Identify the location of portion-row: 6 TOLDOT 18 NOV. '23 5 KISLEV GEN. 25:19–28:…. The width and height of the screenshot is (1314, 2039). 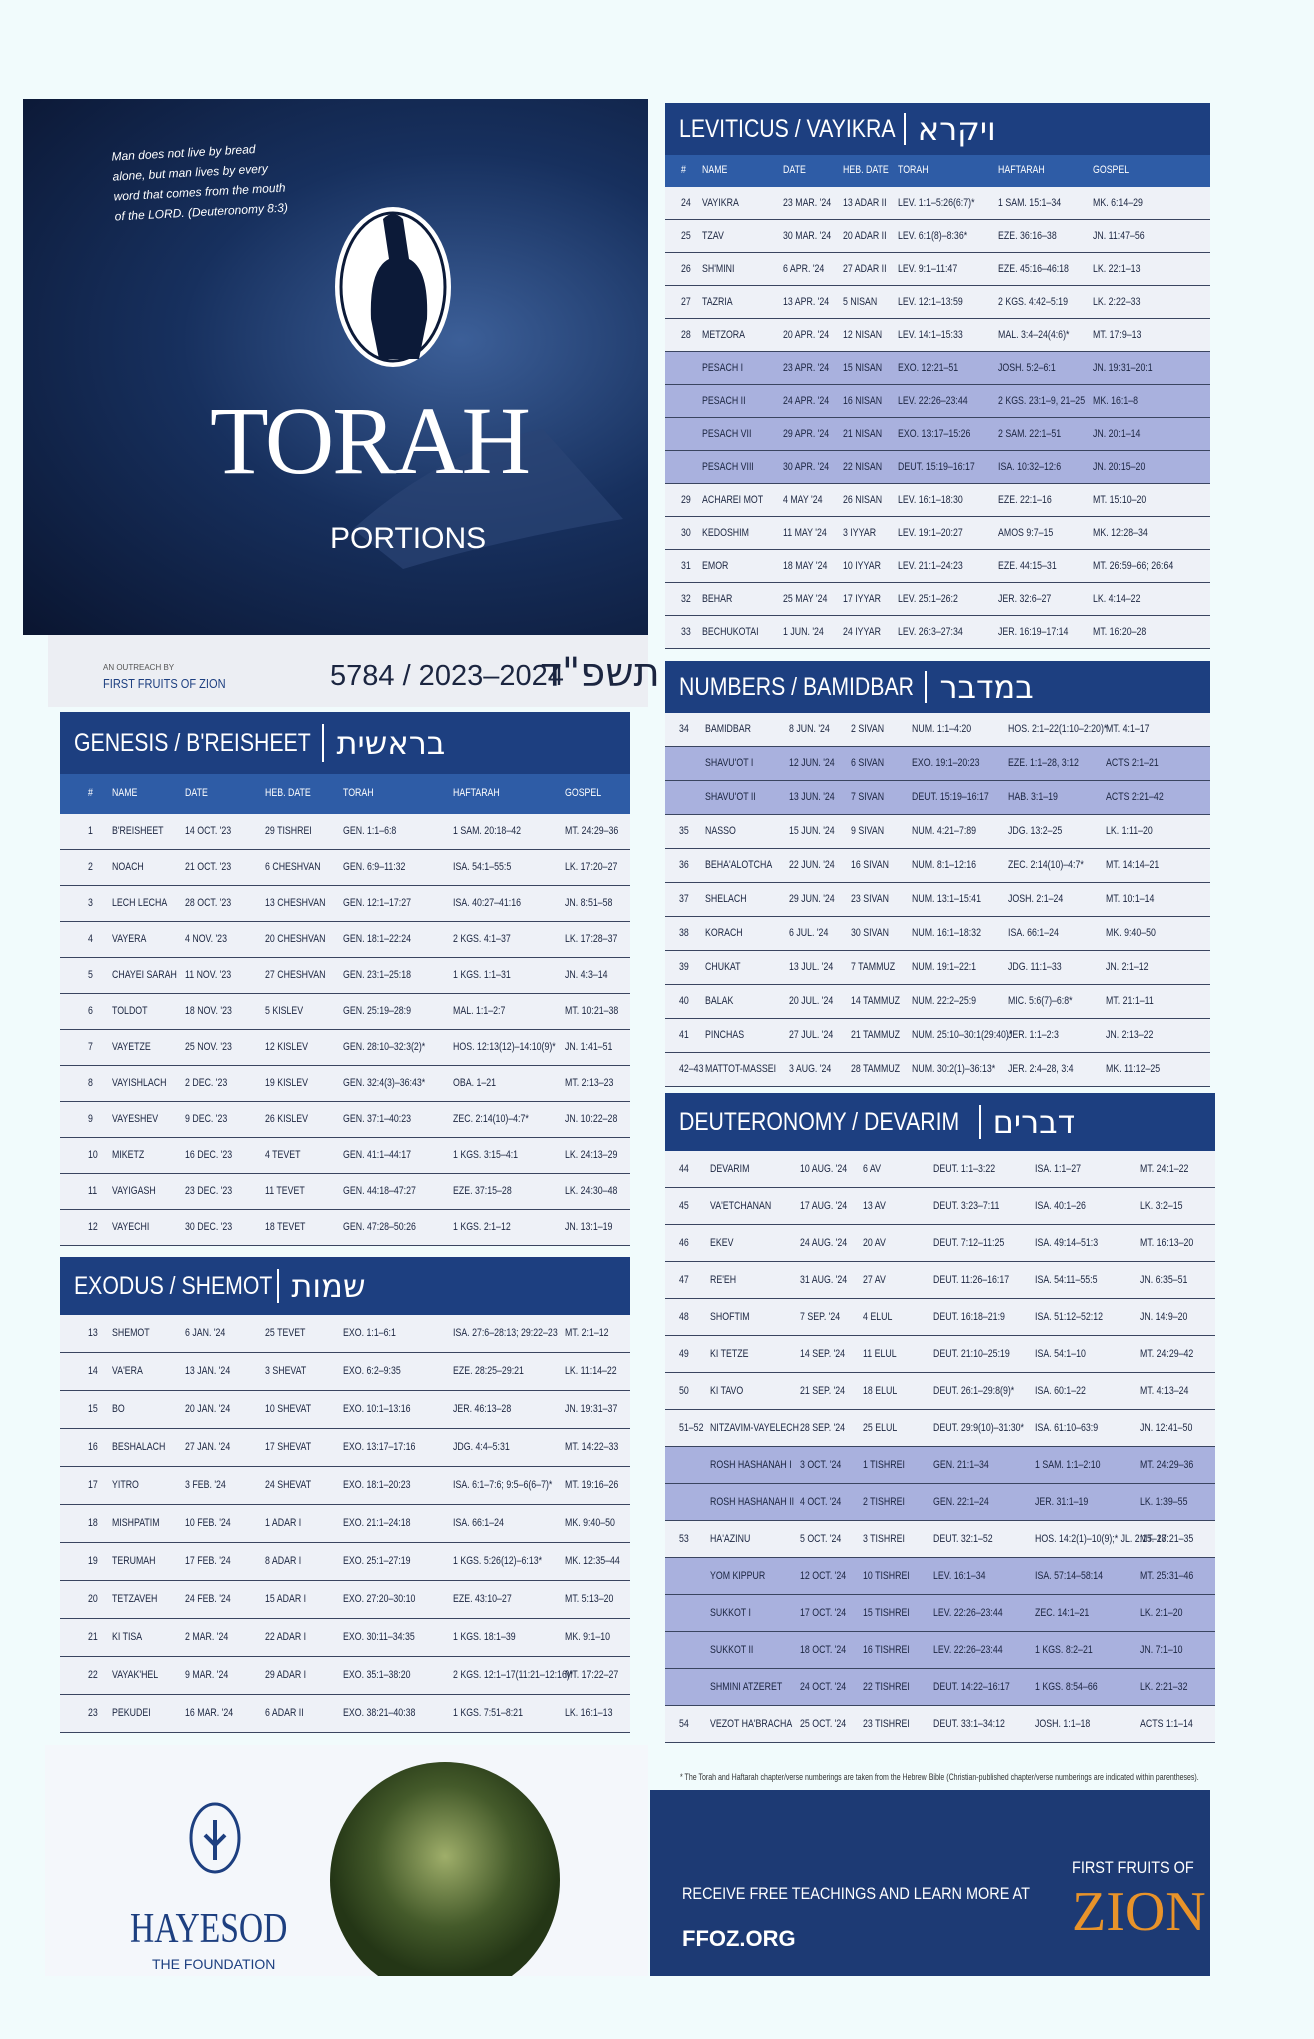
(345, 1012).